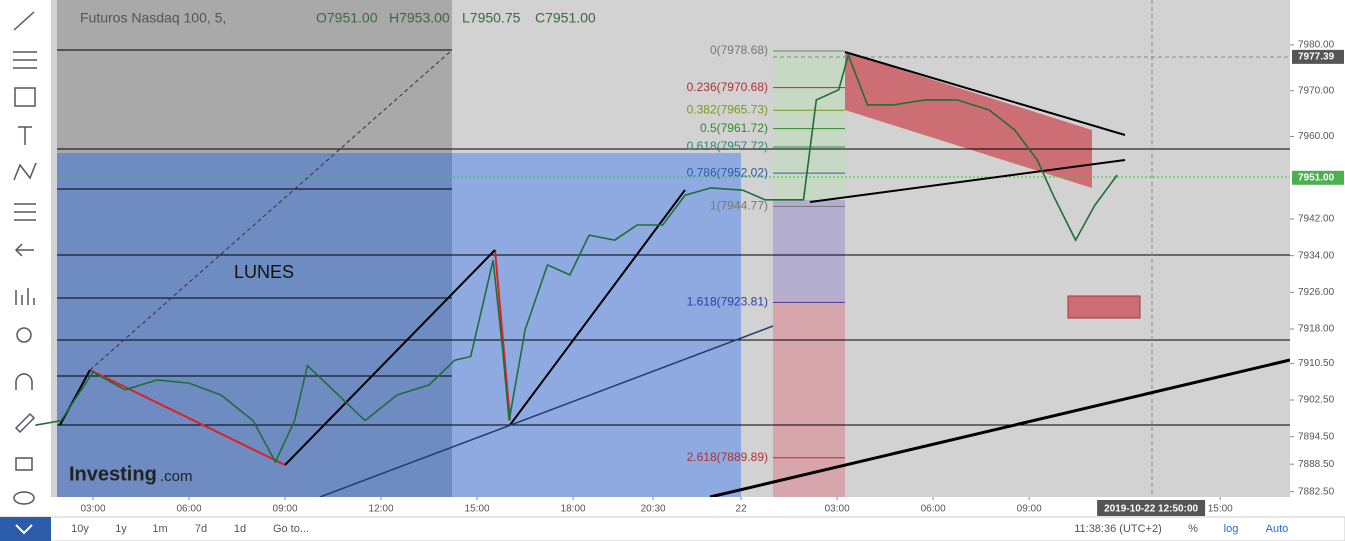  Describe the element at coordinates (727, 109) in the screenshot. I see `fib-label: 0.382(7965.73)` at that location.